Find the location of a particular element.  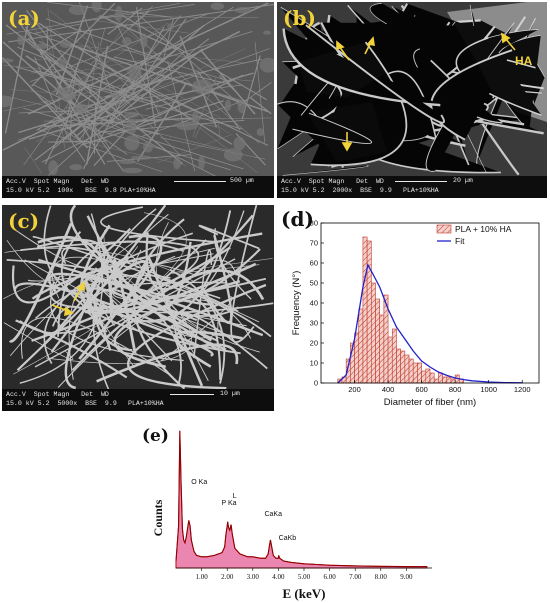

y-tick-label: 40 is located at coordinates (314, 303).